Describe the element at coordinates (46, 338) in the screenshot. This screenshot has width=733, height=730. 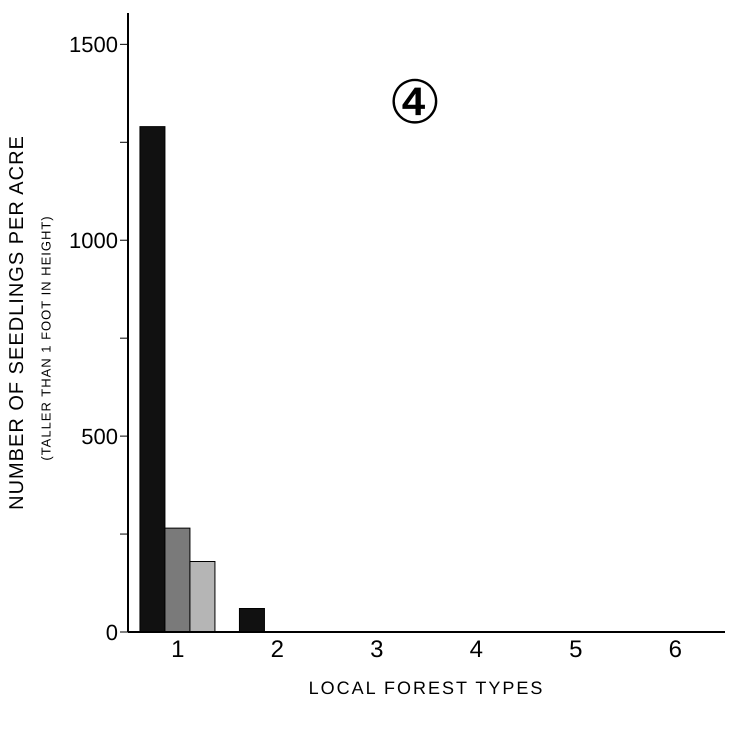
I see `text: (TALLER THAN 1 FOOT IN HEIGHT)` at that location.